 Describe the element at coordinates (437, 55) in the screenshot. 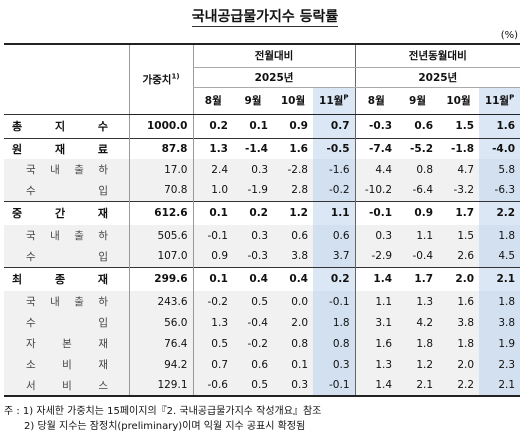

I see `header-prev-year: 전년동월대비` at that location.